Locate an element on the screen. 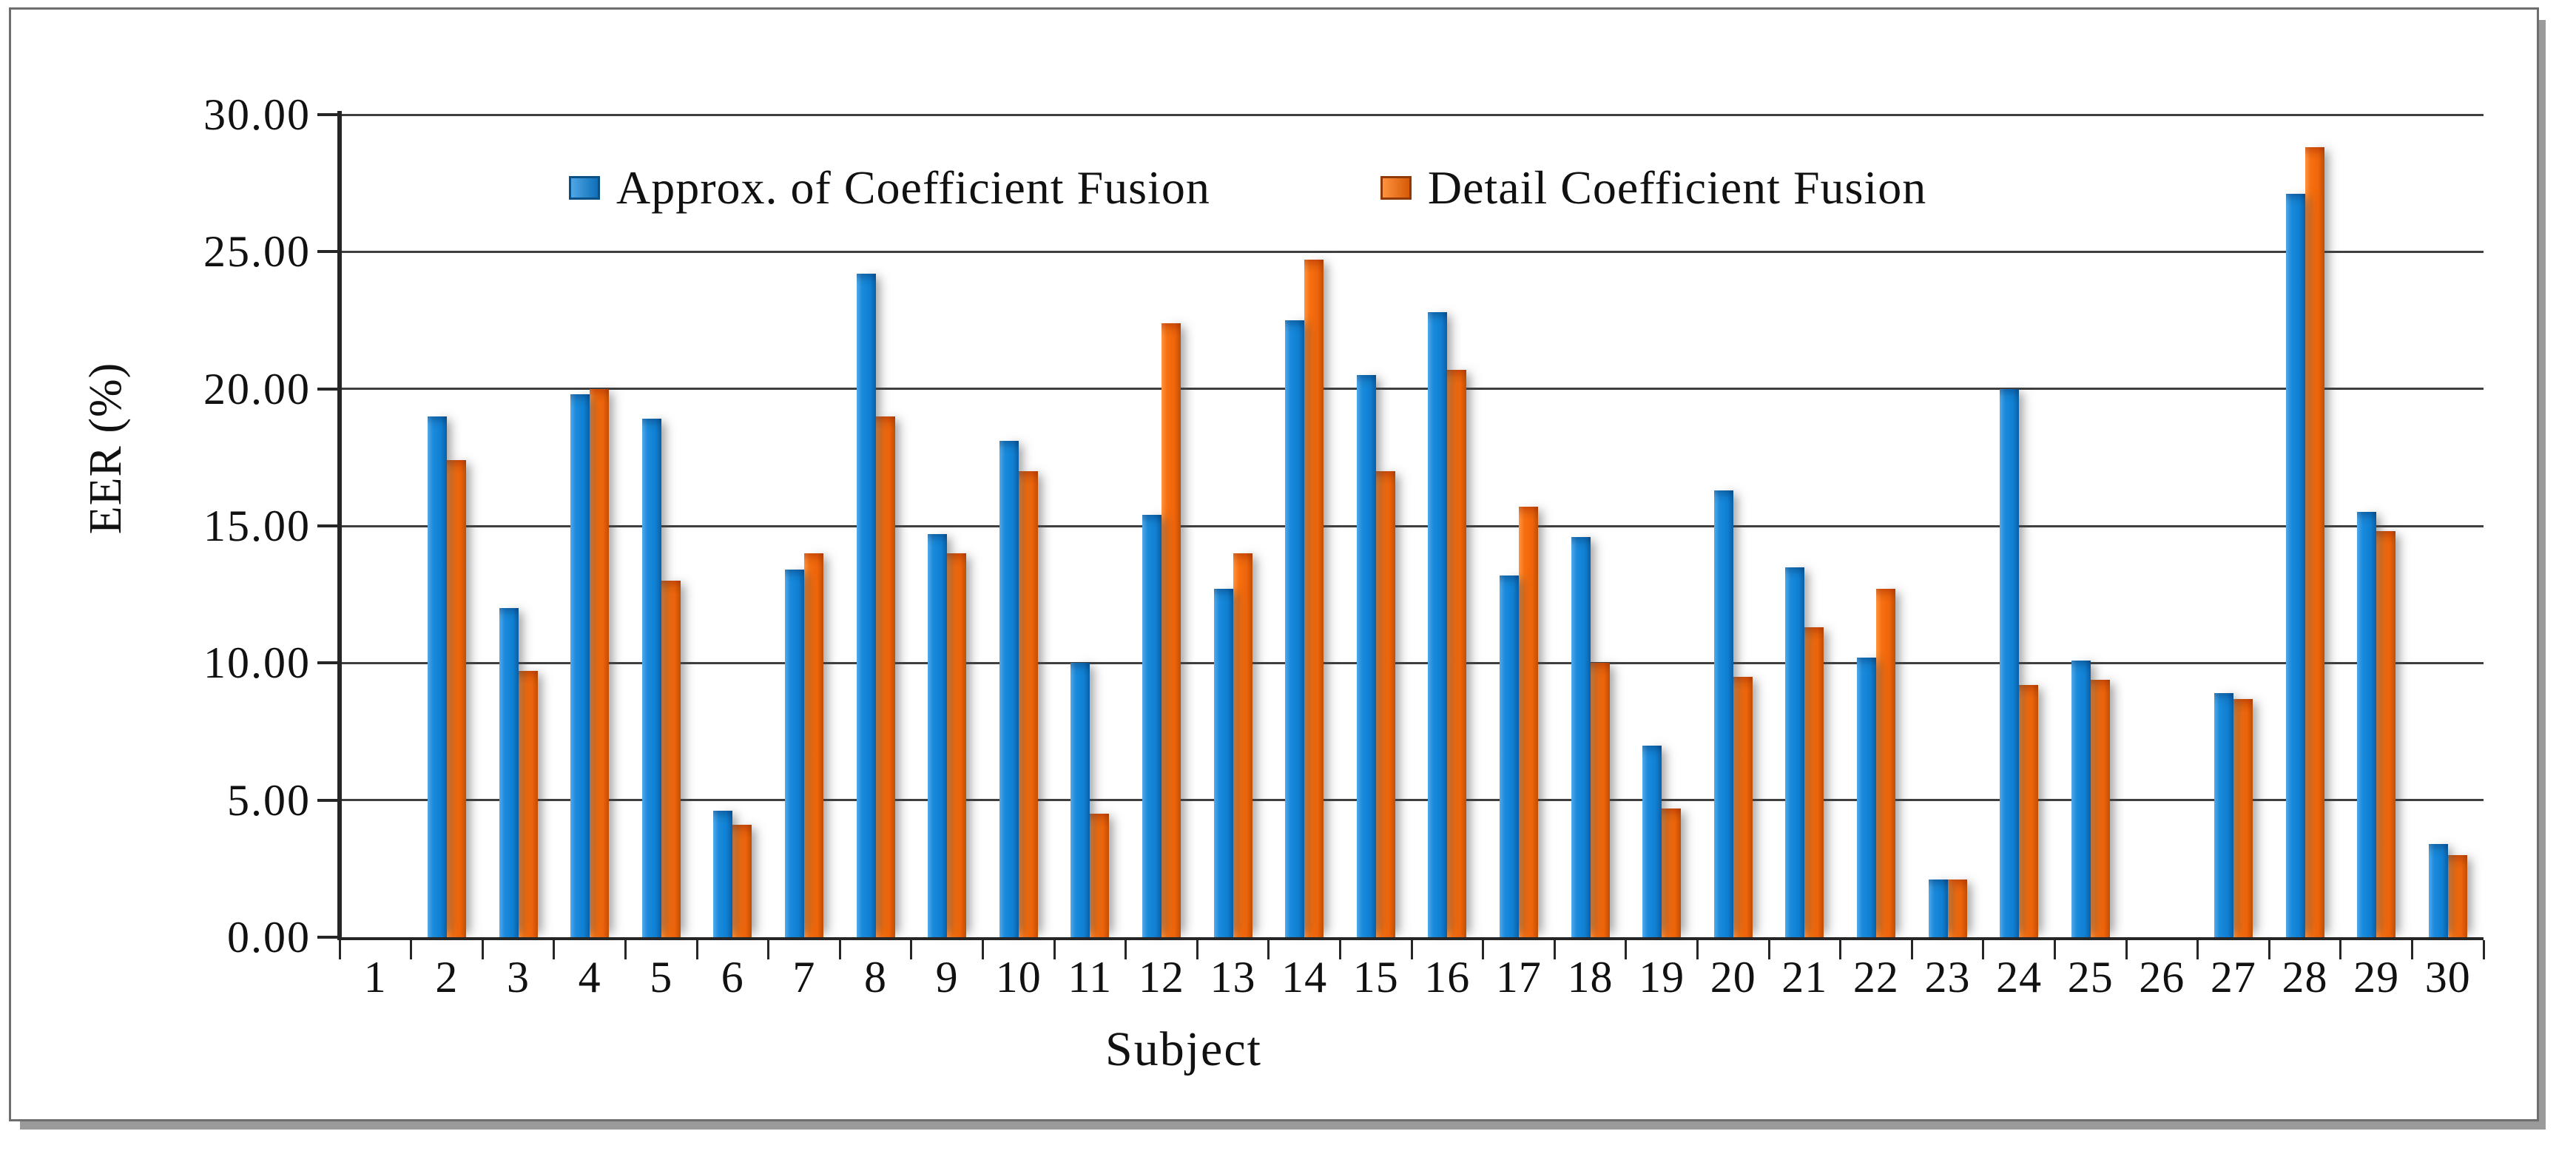  y-tick-label: 30.00 is located at coordinates (257, 114).